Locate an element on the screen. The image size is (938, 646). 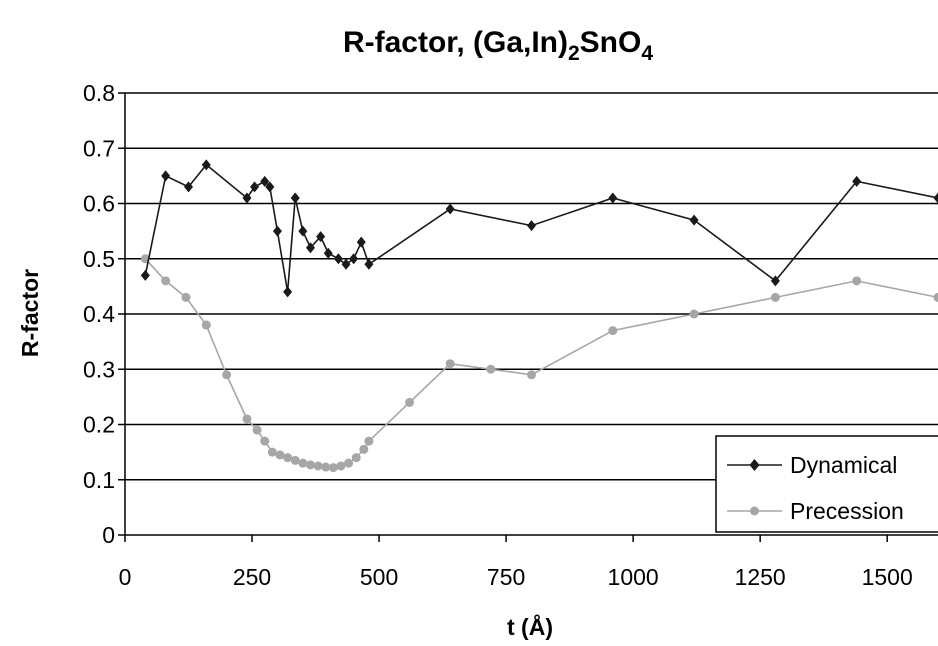
legend-dynamical-marker is located at coordinates (754, 465).